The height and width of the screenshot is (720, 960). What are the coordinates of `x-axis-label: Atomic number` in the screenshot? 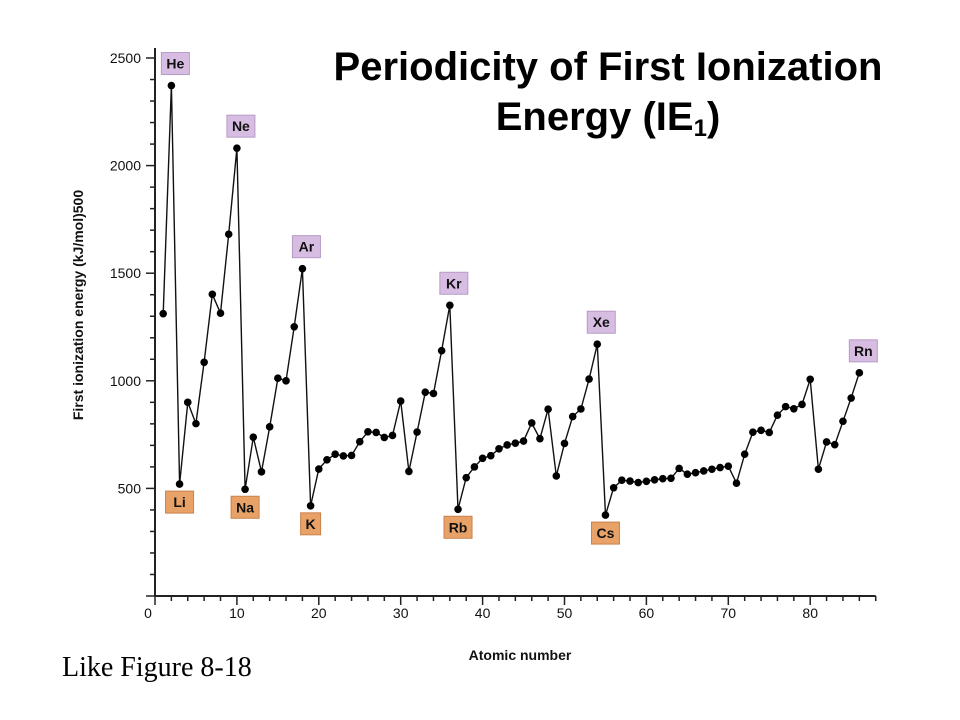 It's located at (520, 655).